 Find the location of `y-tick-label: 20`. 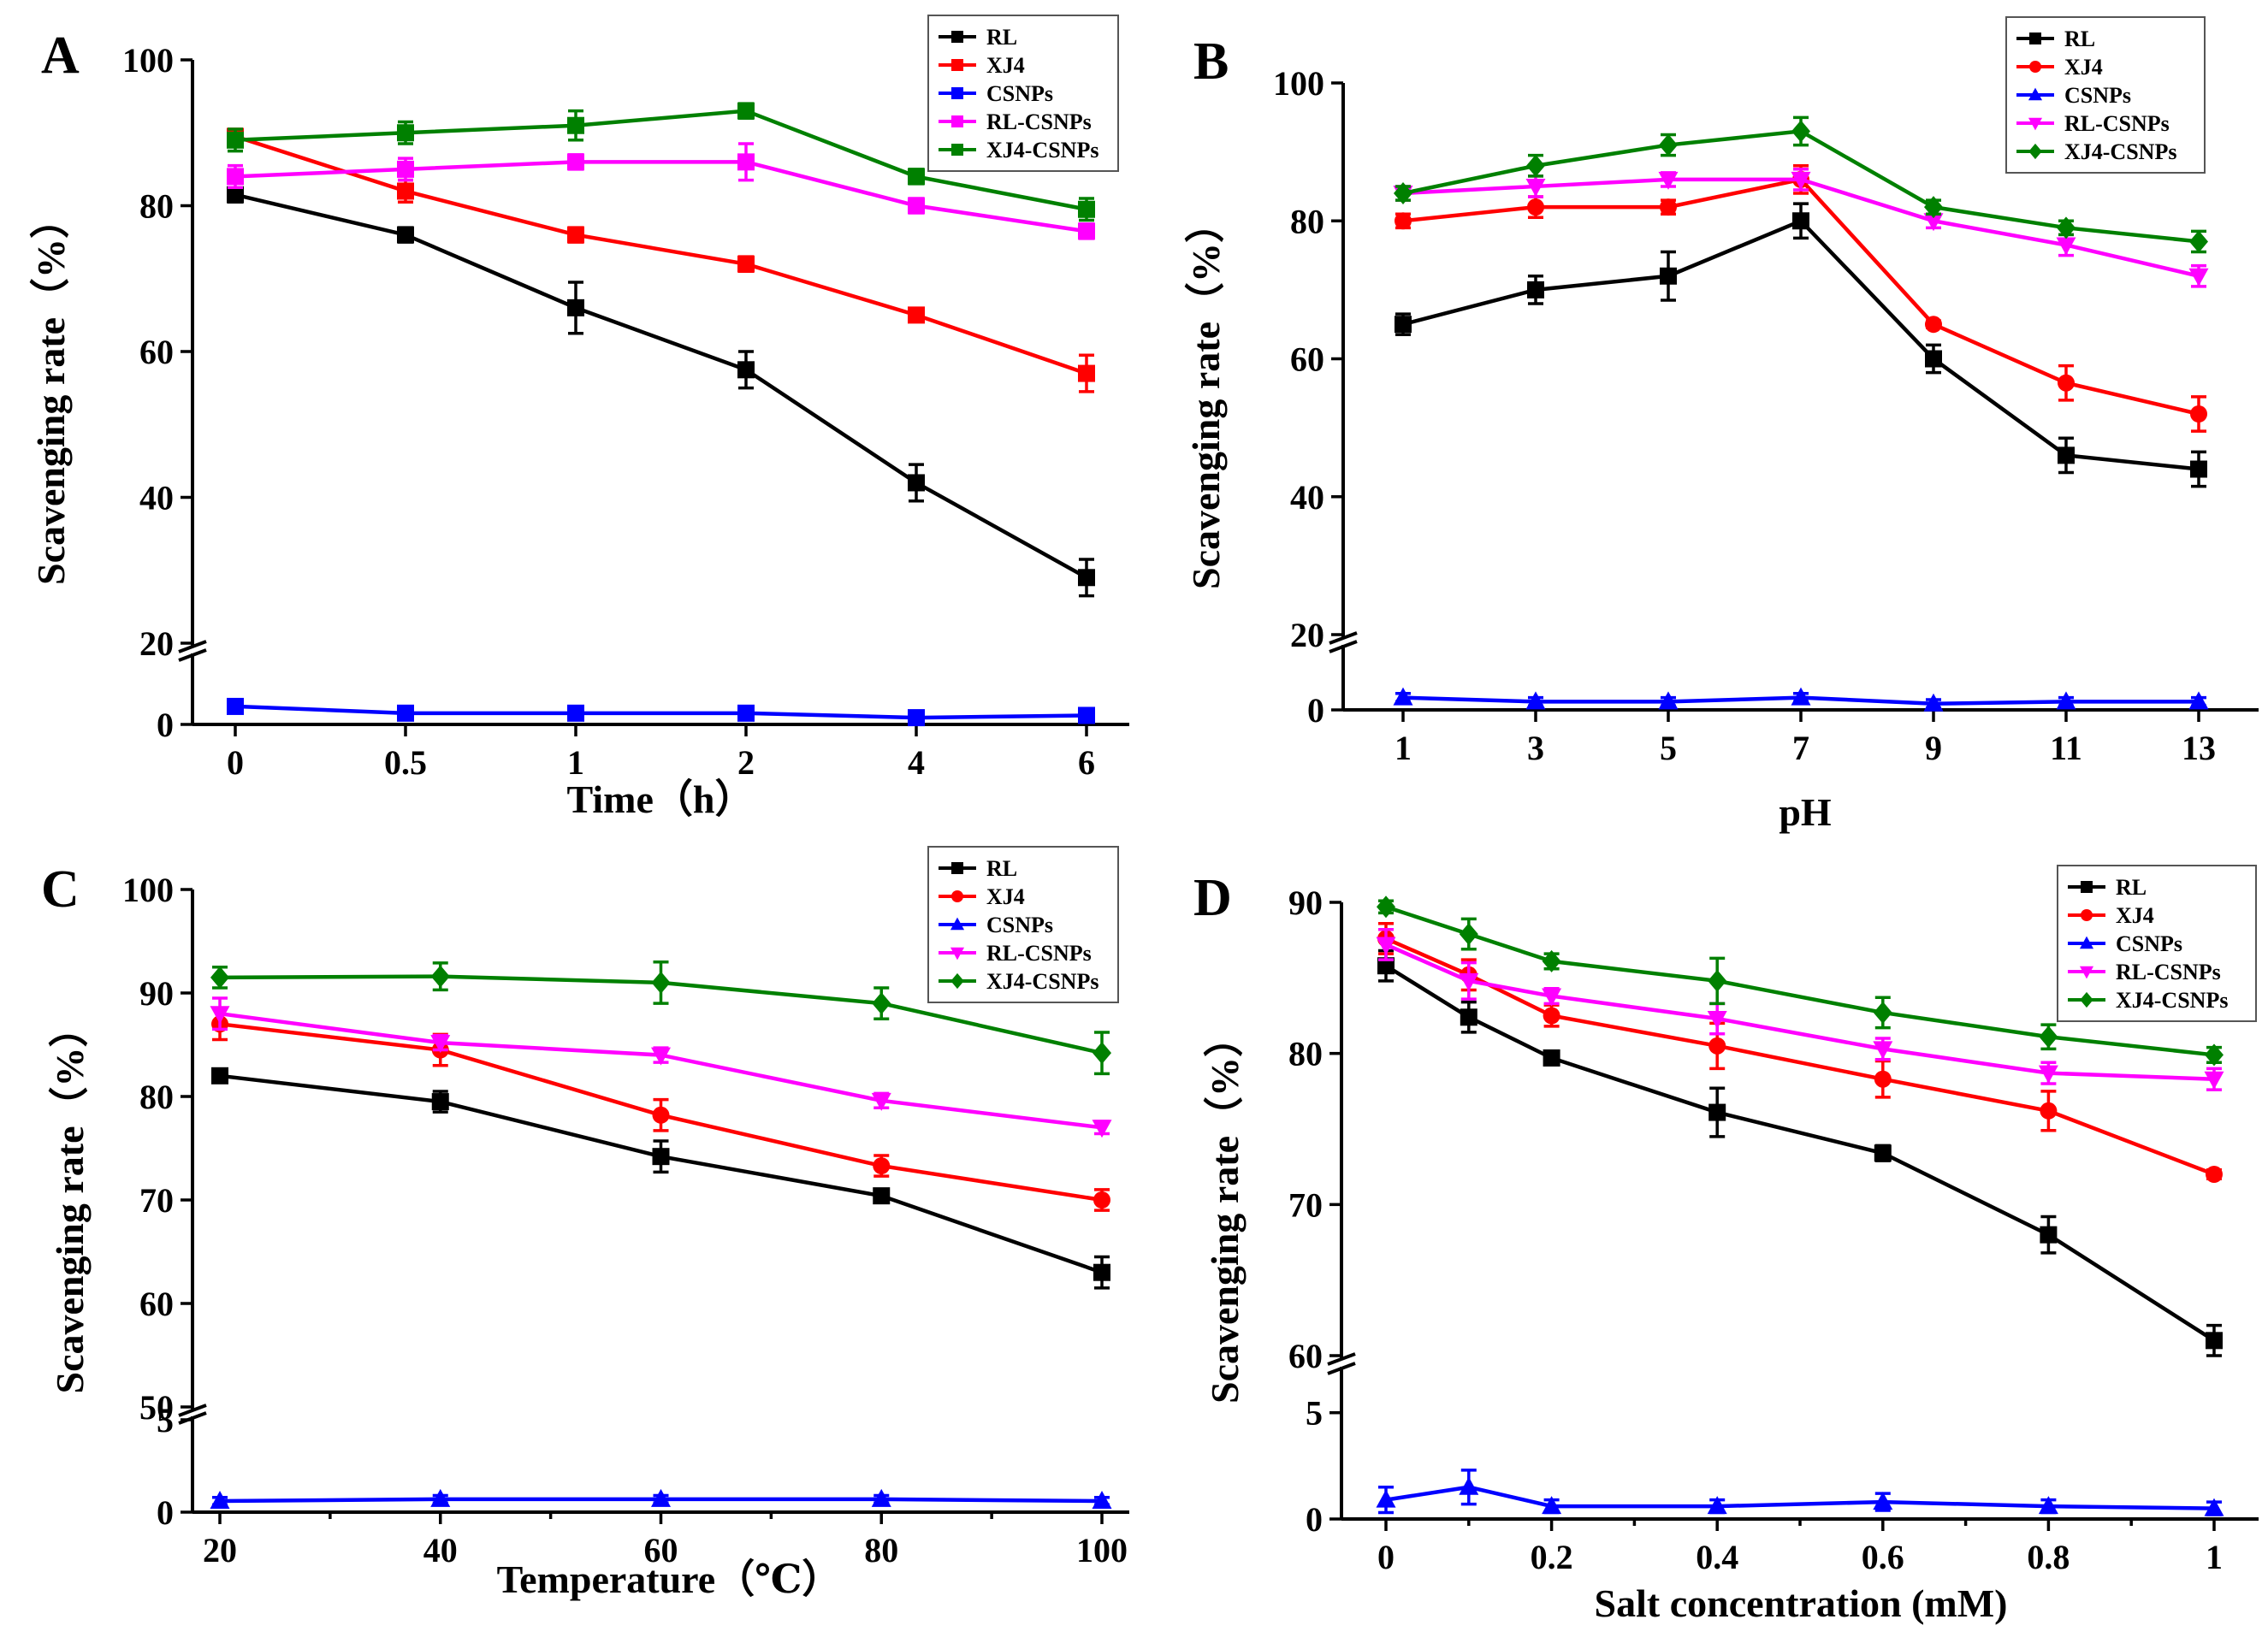

y-tick-label: 20 is located at coordinates (156, 643).